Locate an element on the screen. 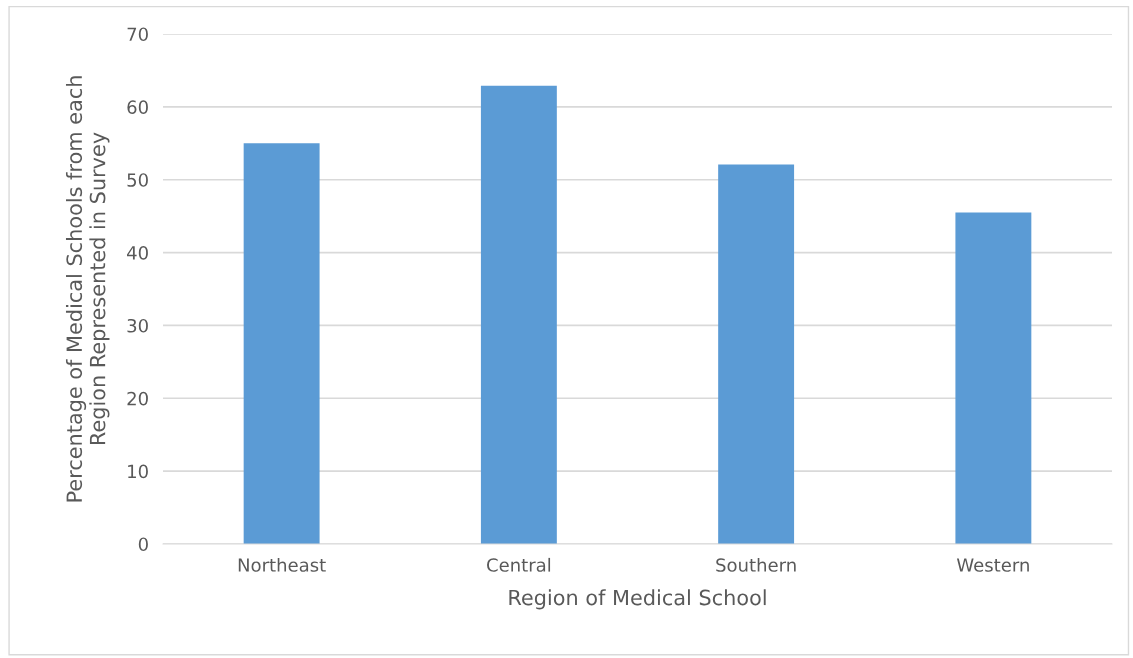 The image size is (1133, 658). x-tick-label: Northeast is located at coordinates (282, 564).